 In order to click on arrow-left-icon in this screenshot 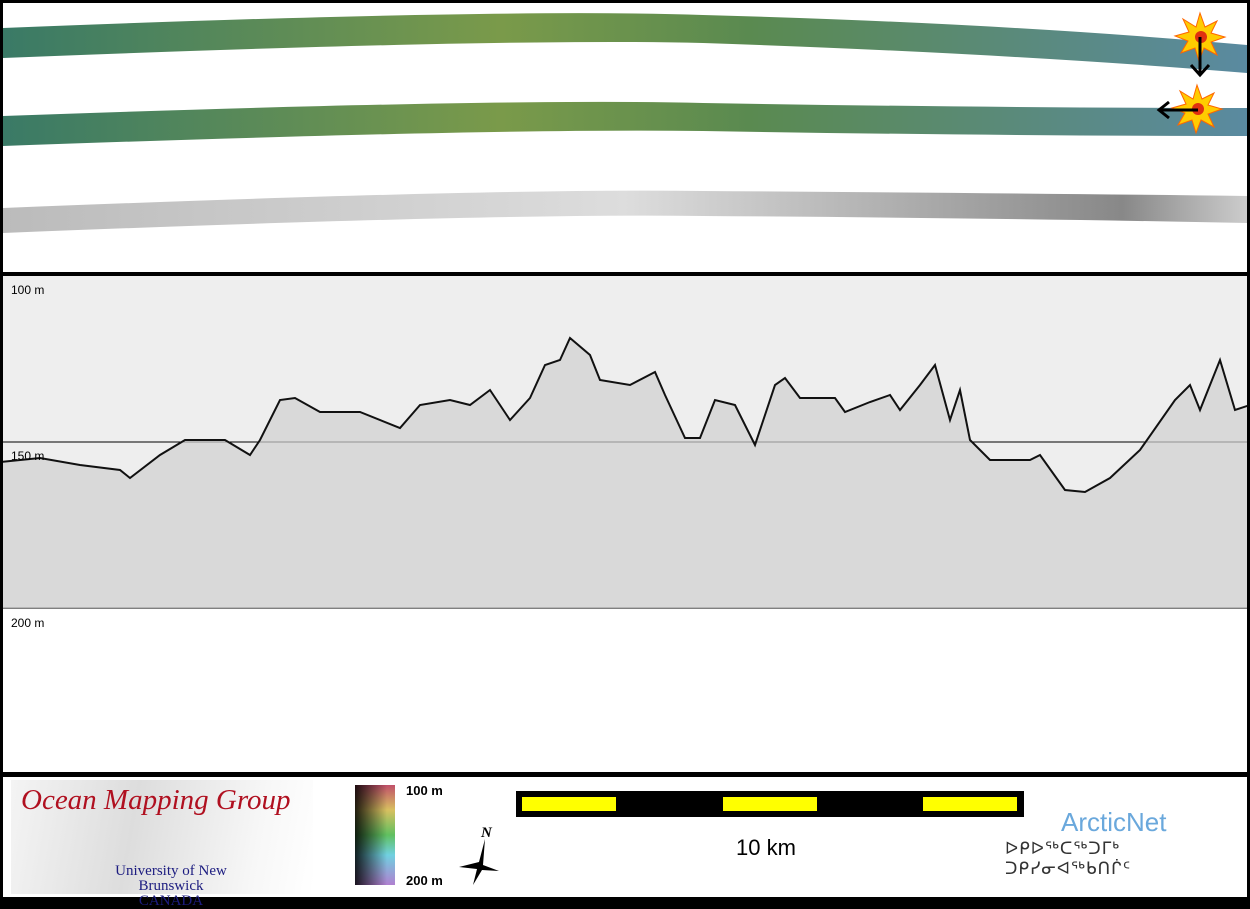, I will do `click(1177, 110)`.